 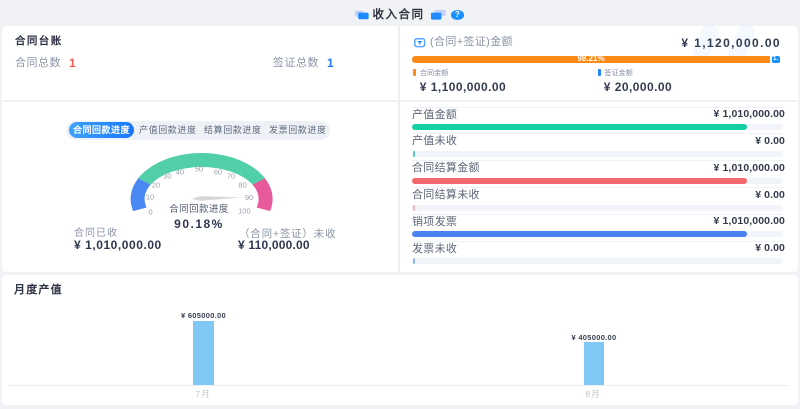 What do you see at coordinates (150, 196) in the screenshot?
I see `svg-text: 10` at bounding box center [150, 196].